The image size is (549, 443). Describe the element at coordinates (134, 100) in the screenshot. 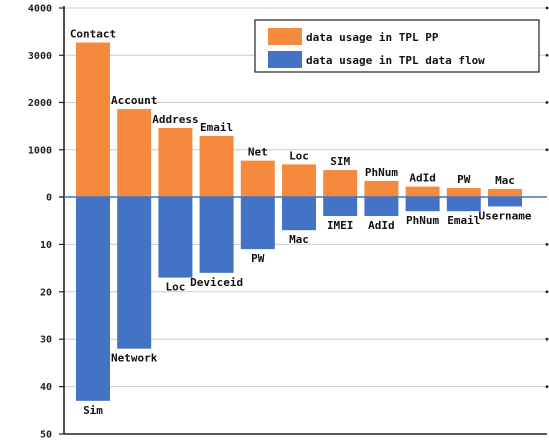

I see `bar-label-top: Account` at that location.